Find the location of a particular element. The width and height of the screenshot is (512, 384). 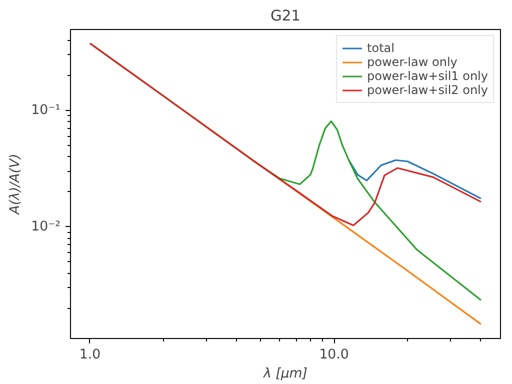

legend-label: total is located at coordinates (380, 48).